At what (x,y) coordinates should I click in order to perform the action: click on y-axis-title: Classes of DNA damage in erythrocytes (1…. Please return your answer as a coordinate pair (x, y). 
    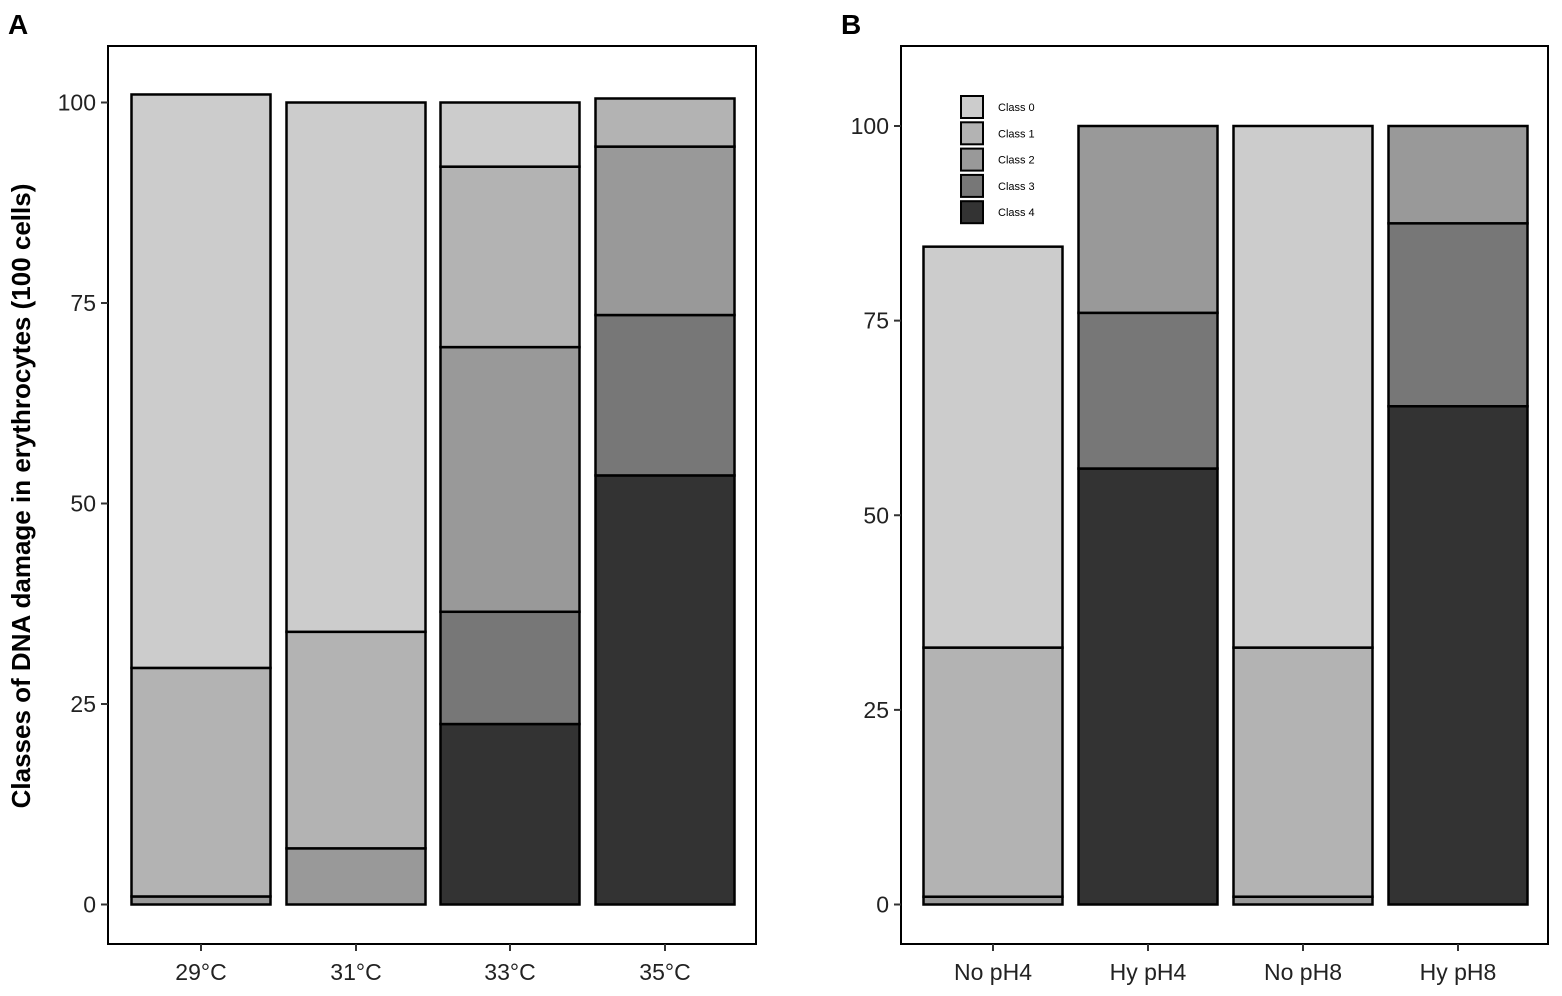
    Looking at the image, I should click on (21, 496).